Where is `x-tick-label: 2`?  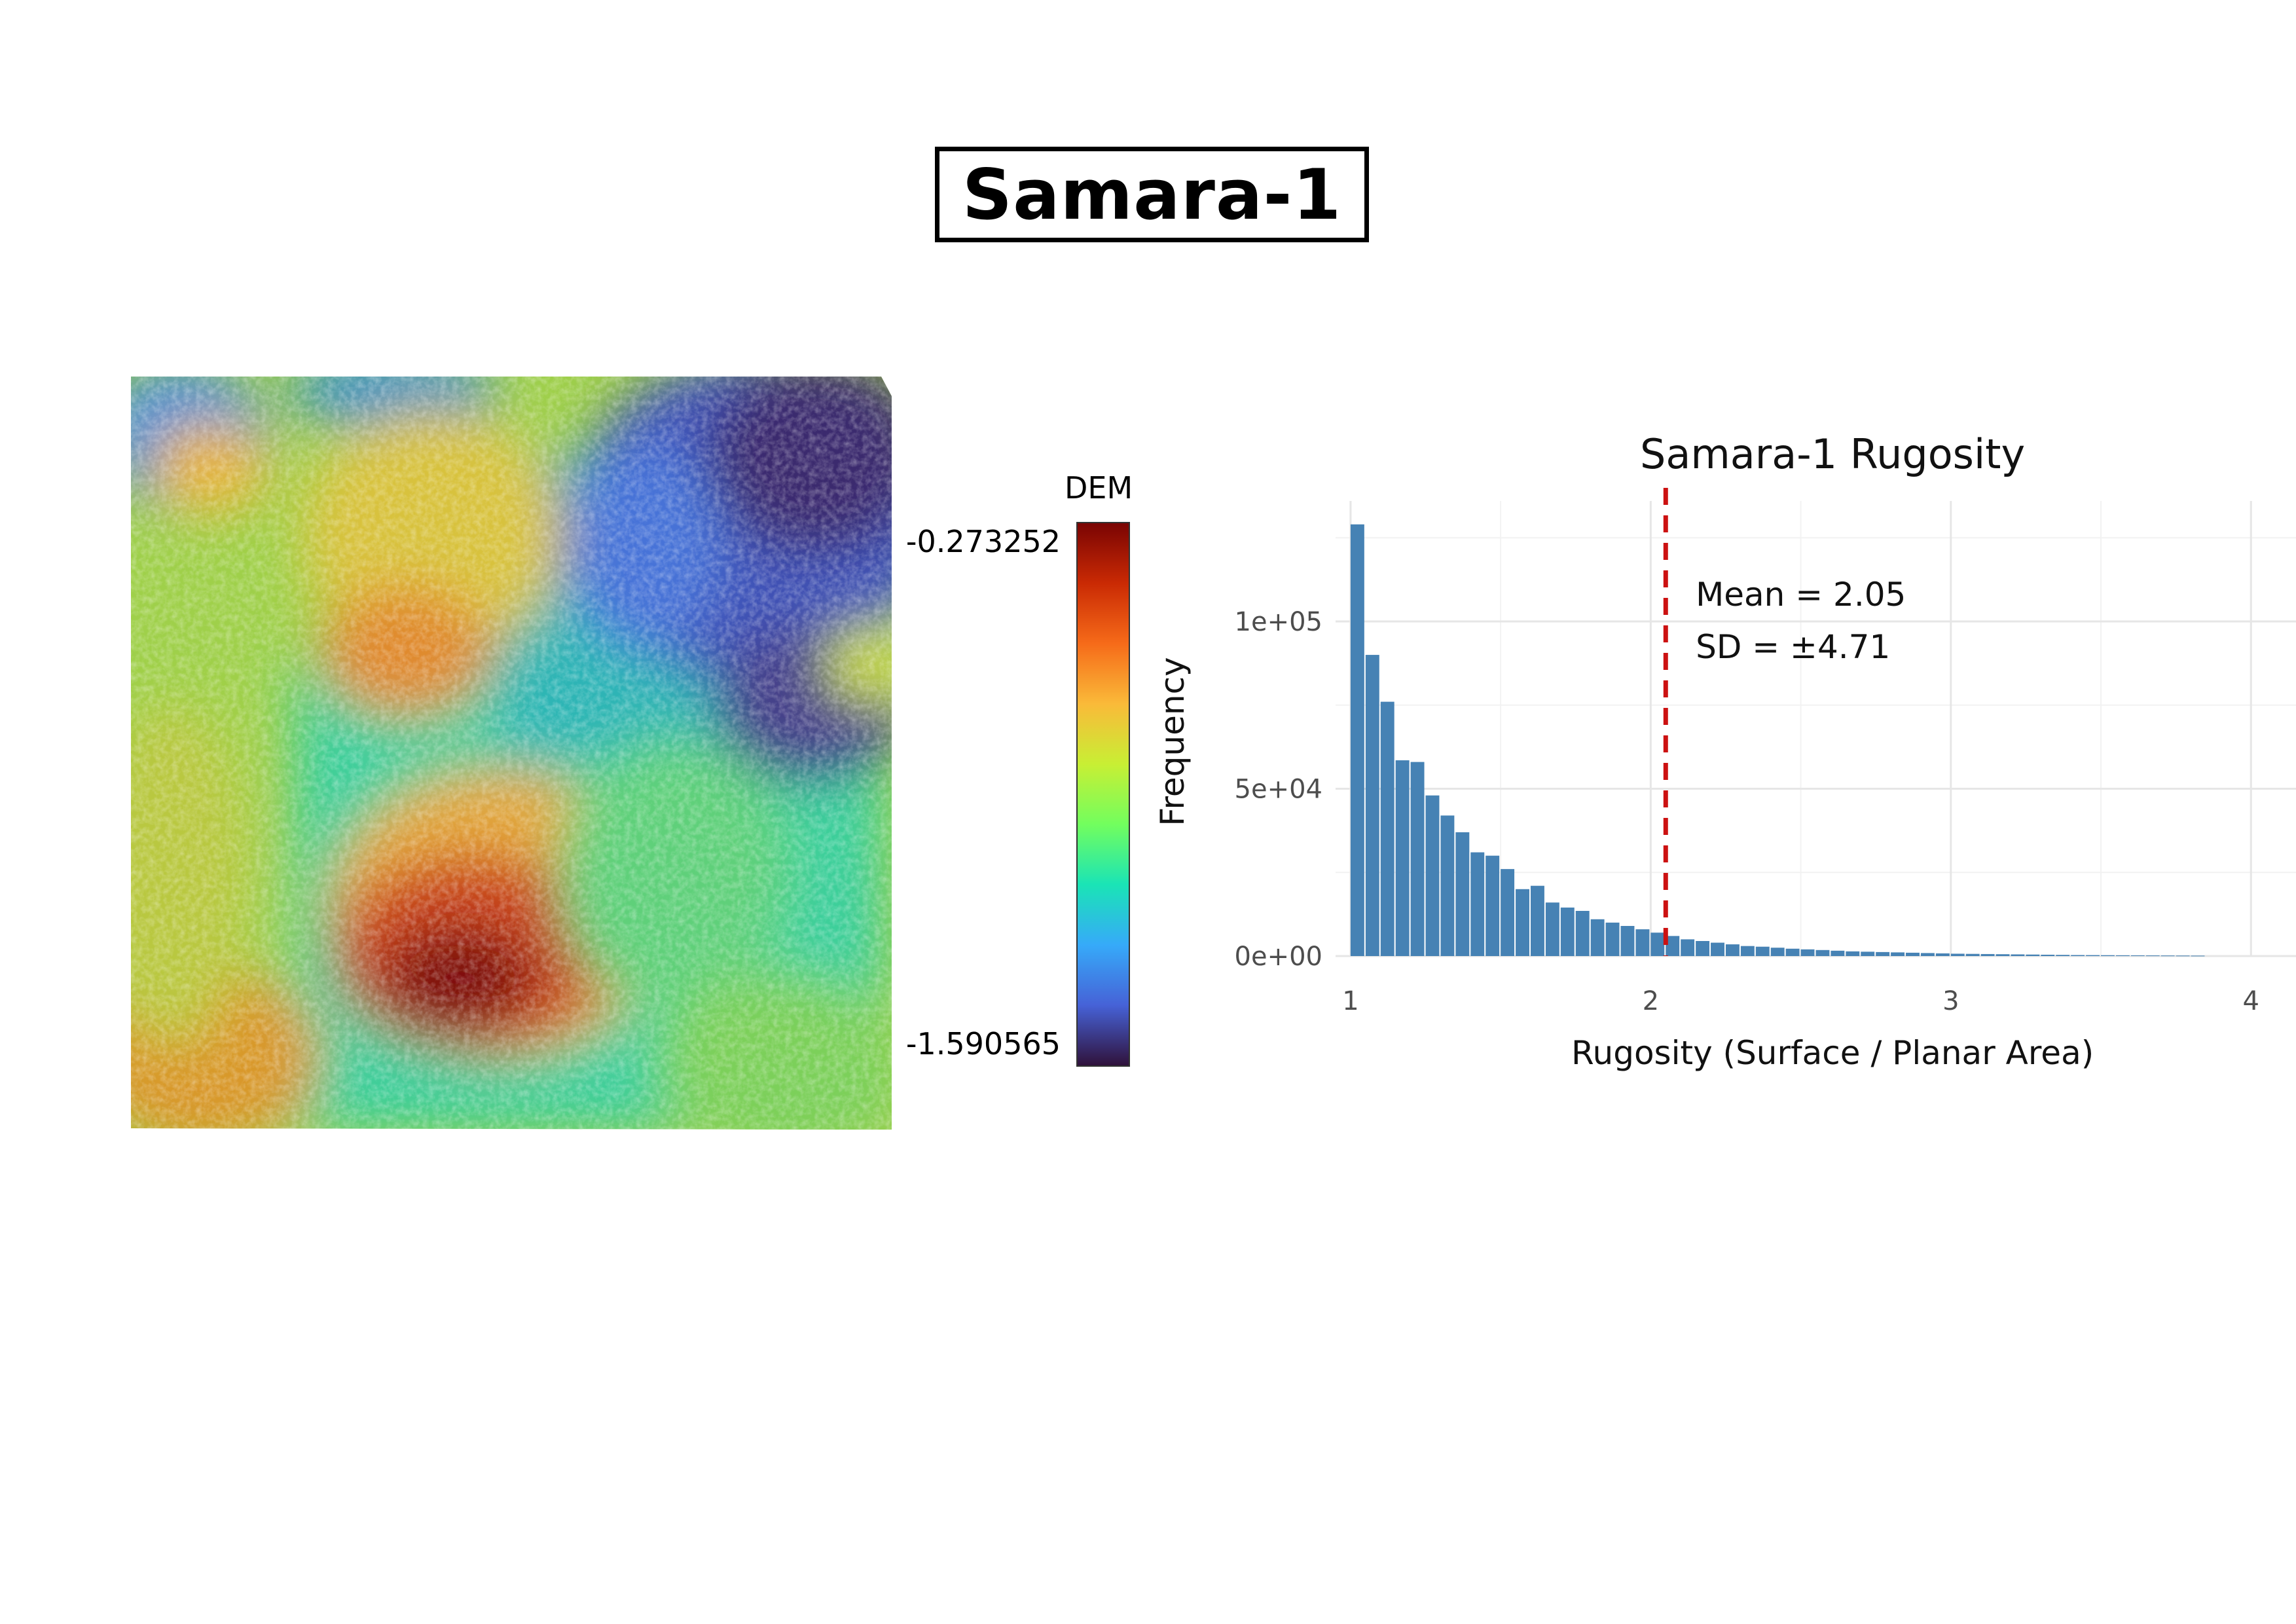
x-tick-label: 2 is located at coordinates (1651, 1001).